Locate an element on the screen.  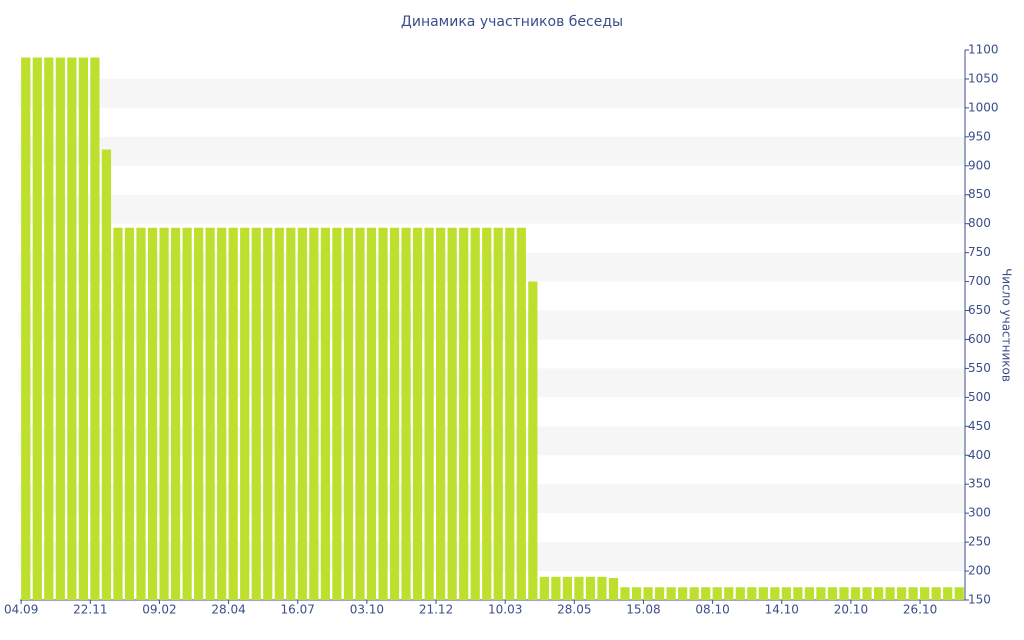
x-tick-label: 20.10 is located at coordinates (851, 610).